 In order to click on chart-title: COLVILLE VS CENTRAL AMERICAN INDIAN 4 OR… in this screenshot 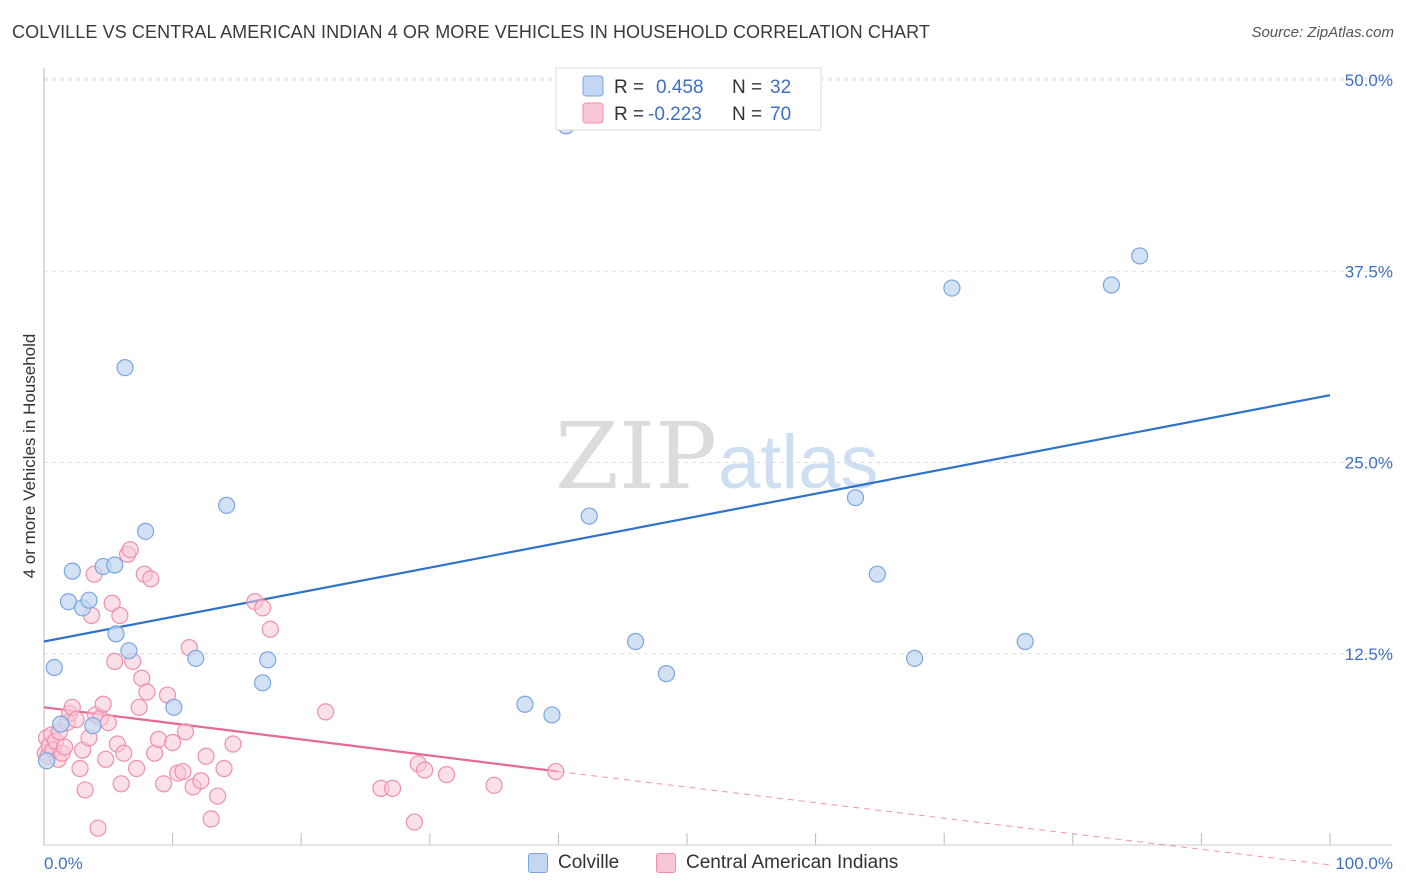, I will do `click(471, 32)`.